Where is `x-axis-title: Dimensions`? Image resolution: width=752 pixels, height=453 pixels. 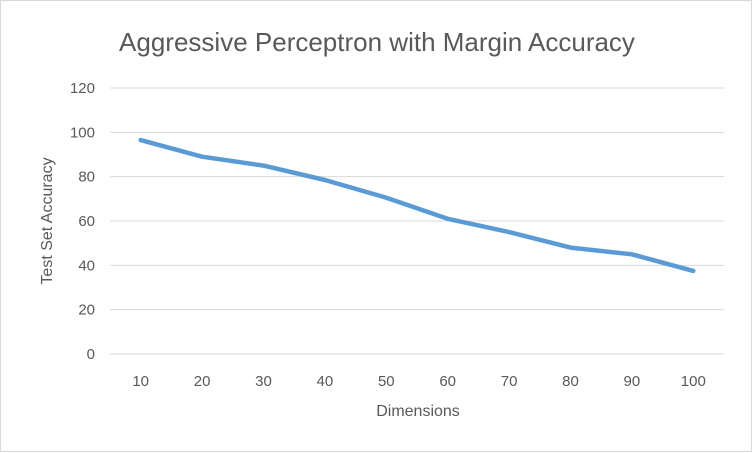
x-axis-title: Dimensions is located at coordinates (418, 411).